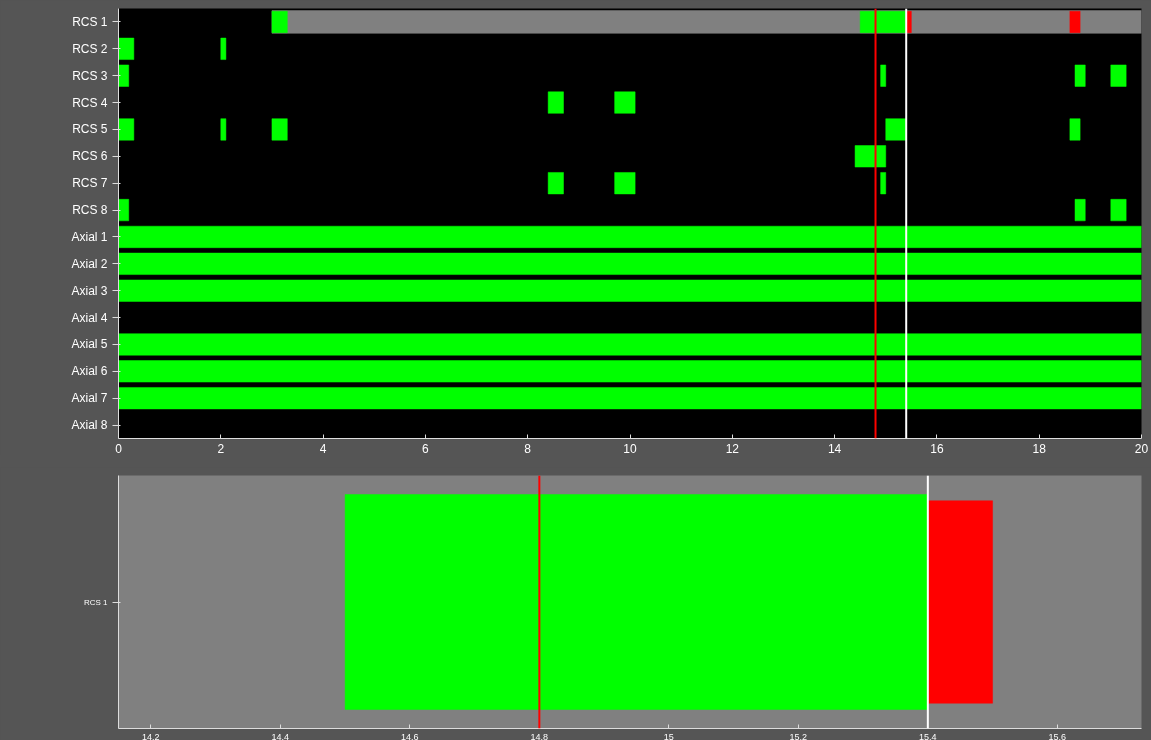 The width and height of the screenshot is (1151, 740). What do you see at coordinates (89, 263) in the screenshot?
I see `y-tick-label: Axial 2` at bounding box center [89, 263].